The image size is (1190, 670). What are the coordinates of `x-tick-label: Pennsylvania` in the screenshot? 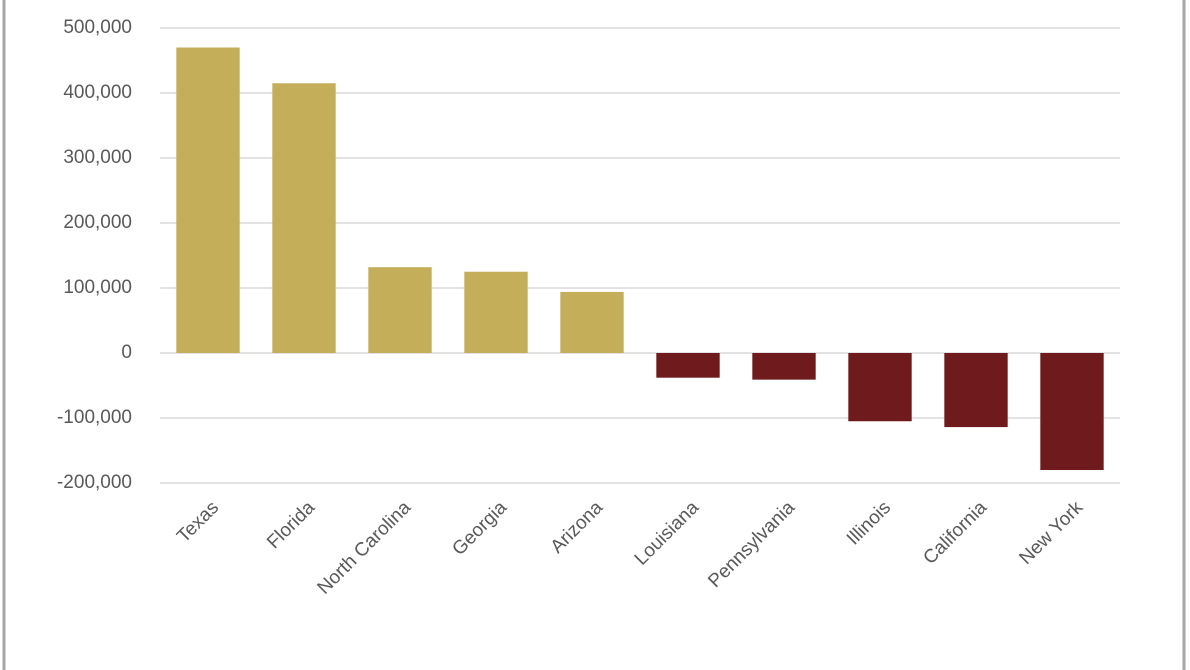 It's located at (751, 544).